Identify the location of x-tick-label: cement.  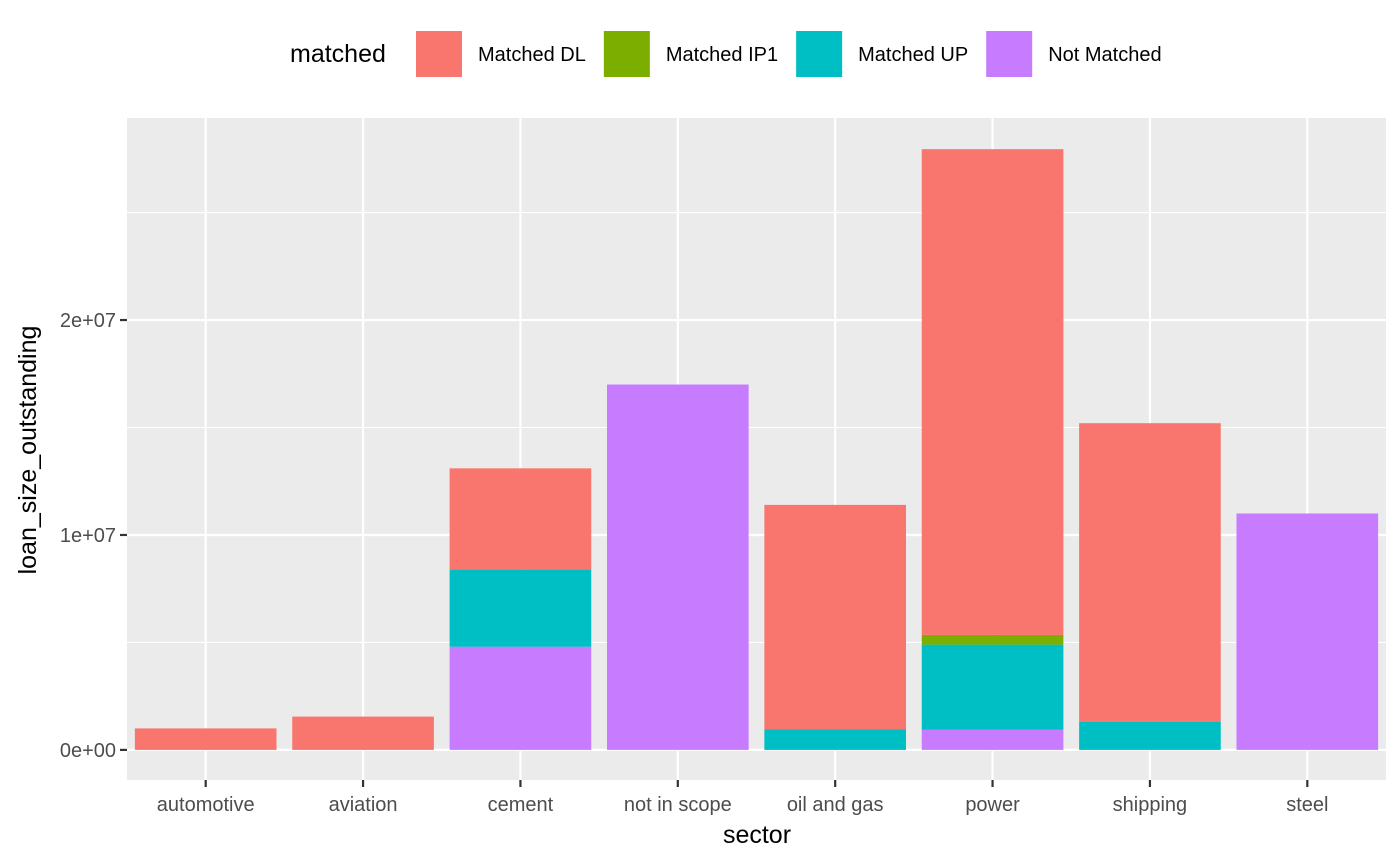
(521, 805).